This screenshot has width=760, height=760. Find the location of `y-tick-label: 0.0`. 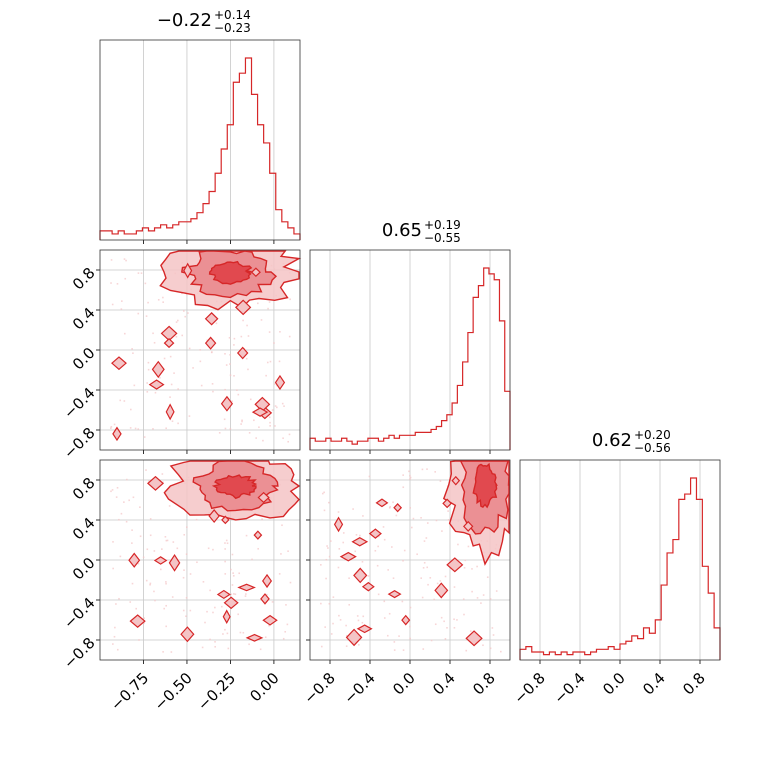

y-tick-label: 0.0 is located at coordinates (84, 359).